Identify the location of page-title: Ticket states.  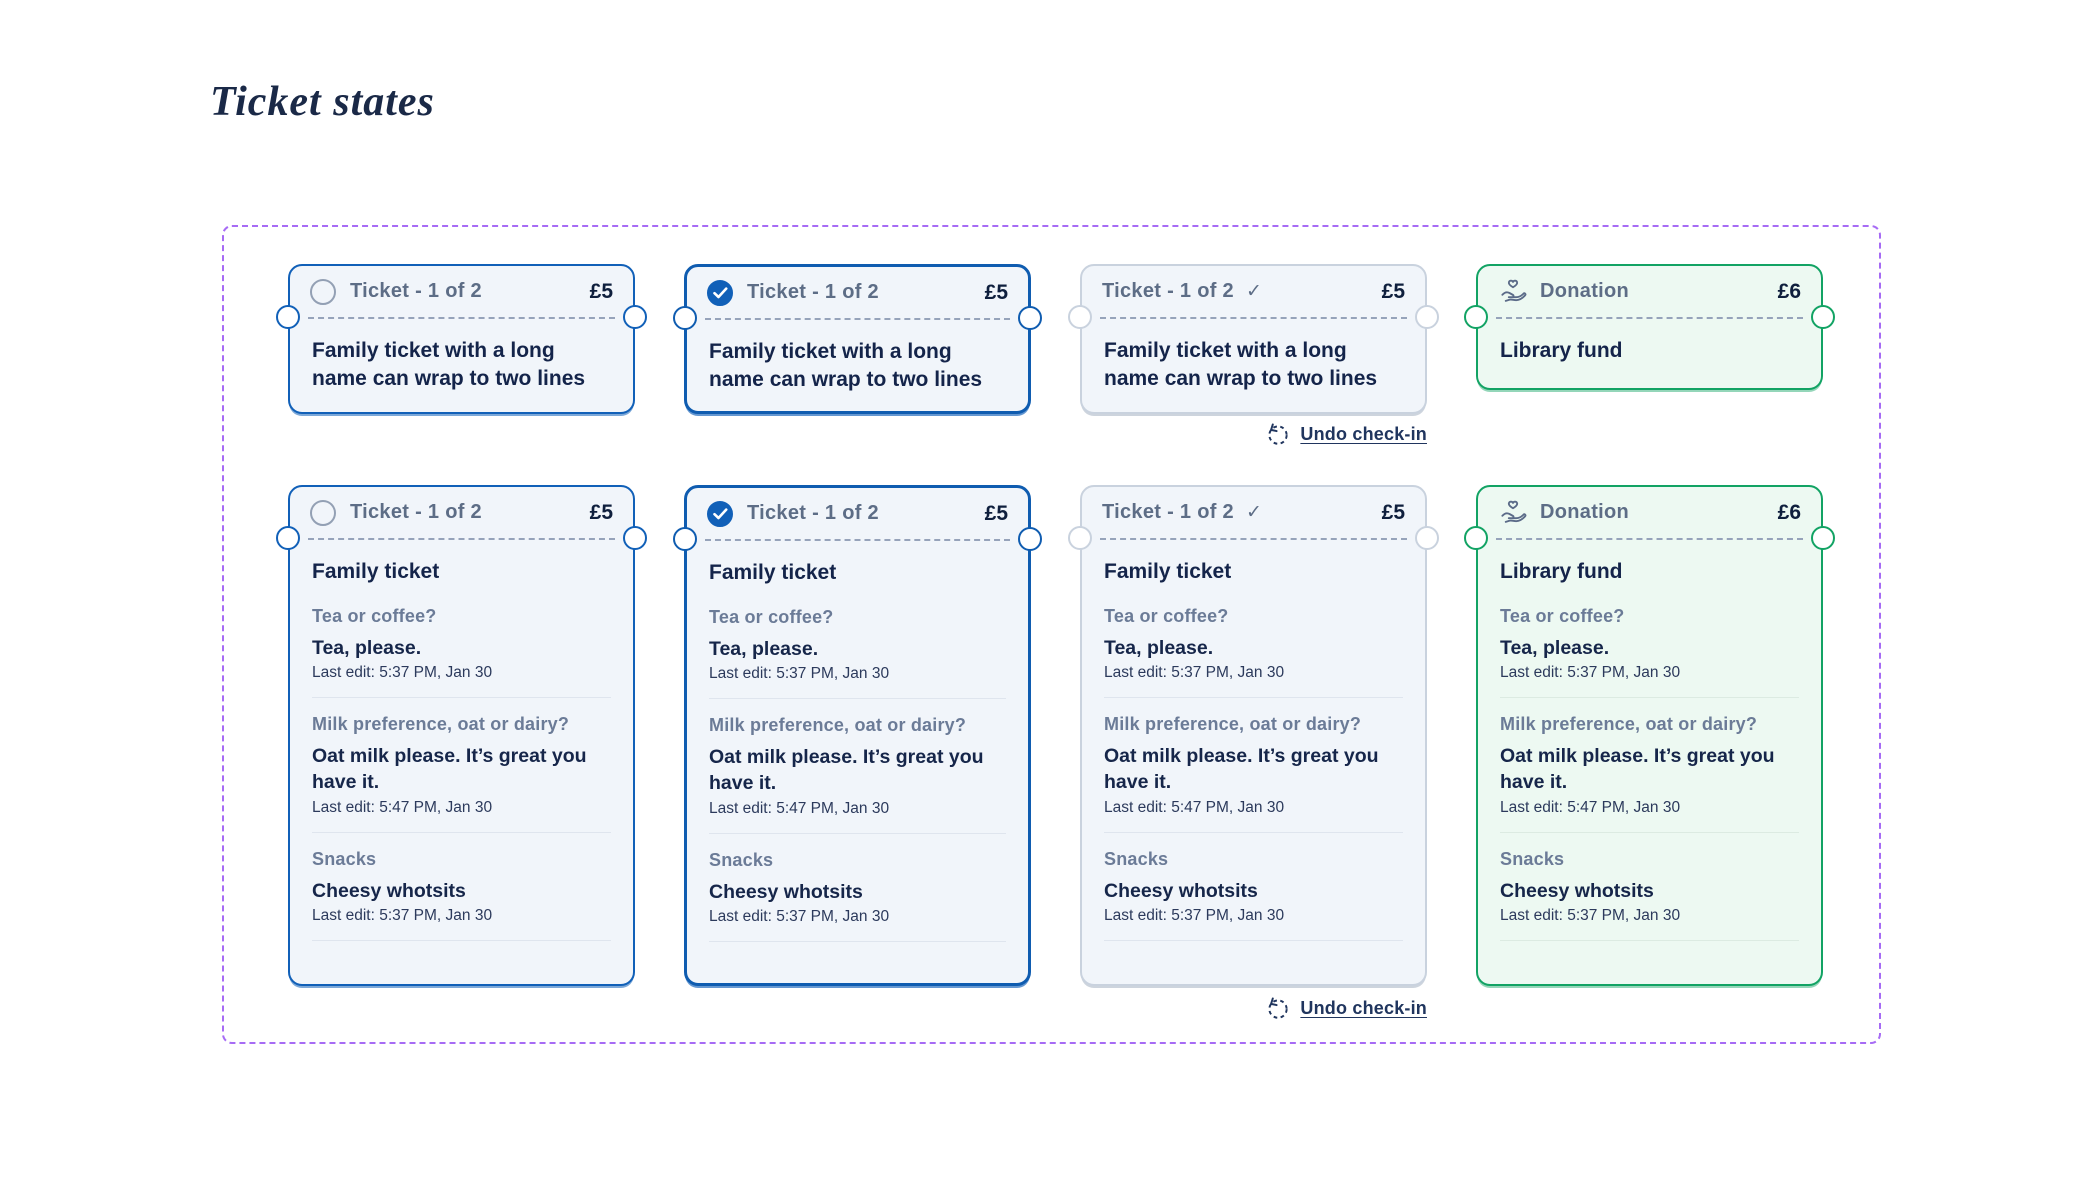
(322, 102).